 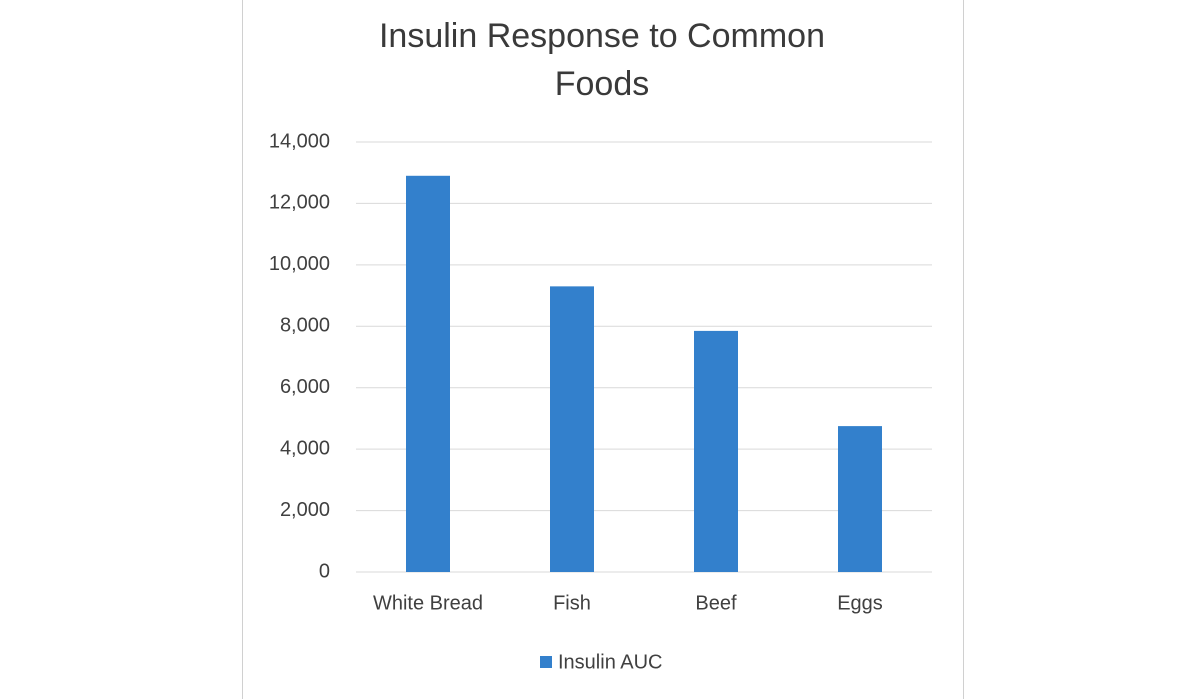 What do you see at coordinates (305, 448) in the screenshot?
I see `y-tick-label: 4,000` at bounding box center [305, 448].